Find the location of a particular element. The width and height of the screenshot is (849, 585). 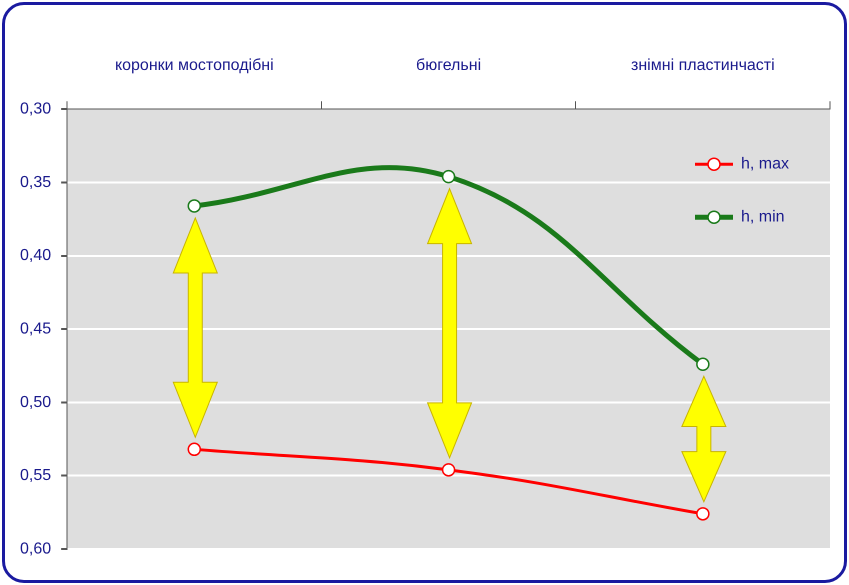

x-tick-label: знімні пластинчасті is located at coordinates (703, 65).